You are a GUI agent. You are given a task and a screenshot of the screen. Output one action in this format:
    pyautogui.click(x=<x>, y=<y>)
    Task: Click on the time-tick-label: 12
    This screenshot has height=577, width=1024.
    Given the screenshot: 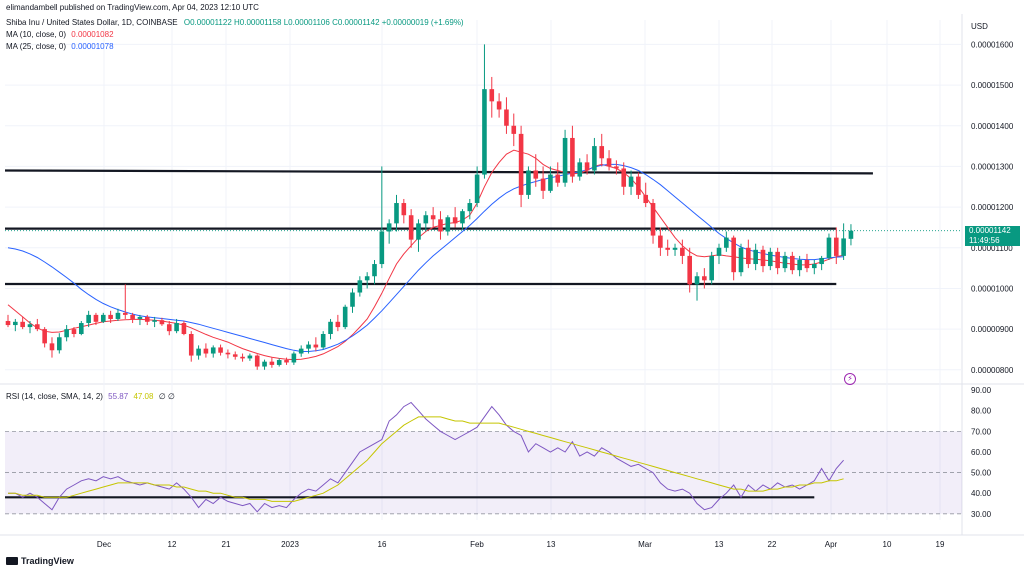 What is the action you would take?
    pyautogui.click(x=172, y=544)
    